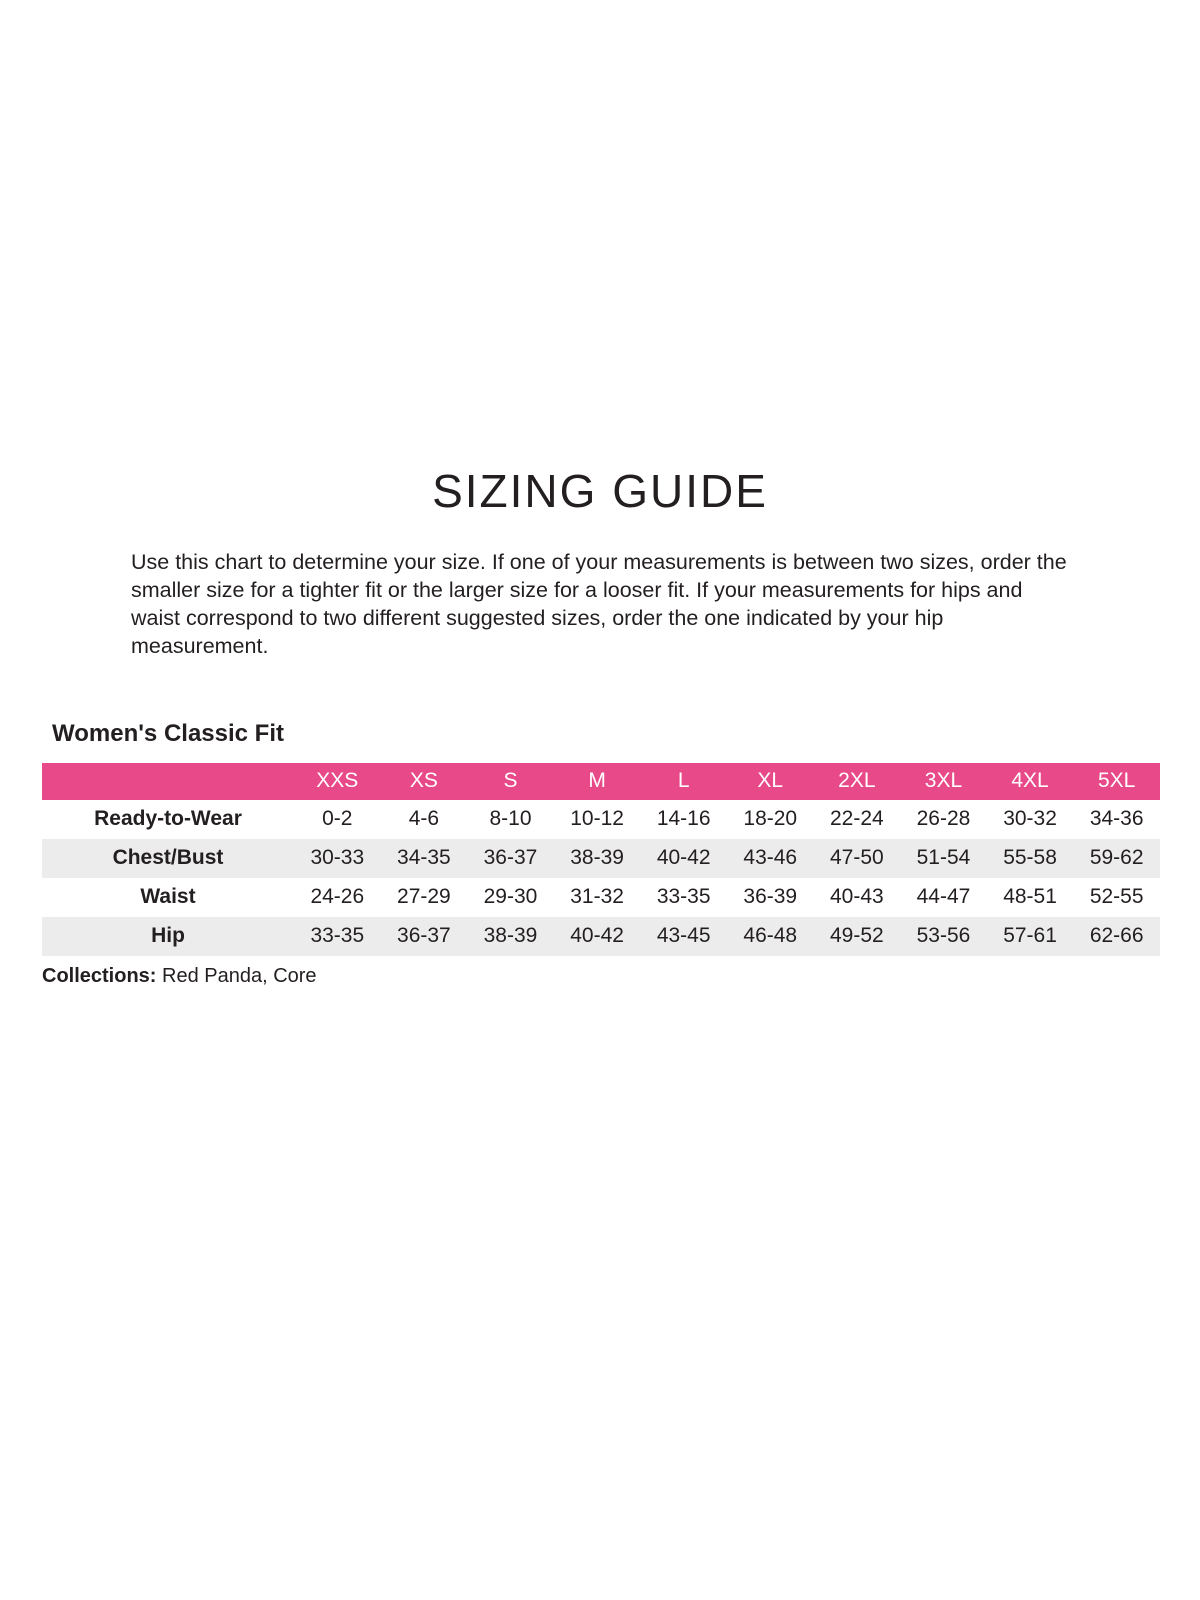  Describe the element at coordinates (943, 781) in the screenshot. I see `size-column-header: 3XL` at that location.